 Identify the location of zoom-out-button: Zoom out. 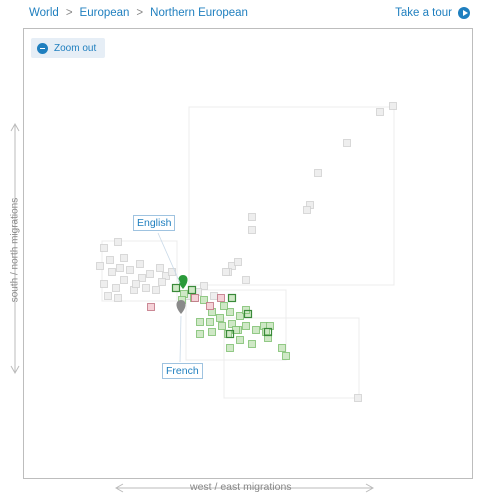
(68, 48).